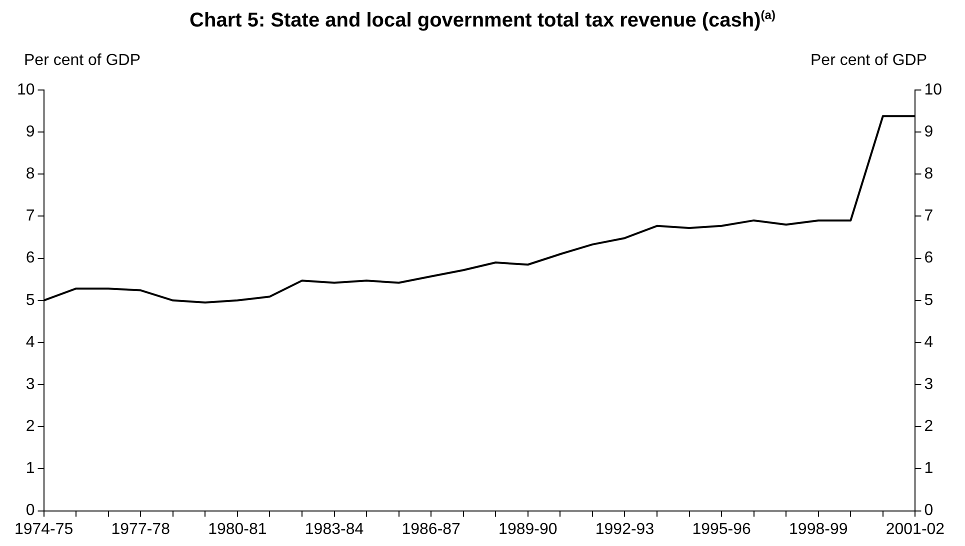 Image resolution: width=965 pixels, height=546 pixels. What do you see at coordinates (929, 258) in the screenshot?
I see `y2-tick-label: 6` at bounding box center [929, 258].